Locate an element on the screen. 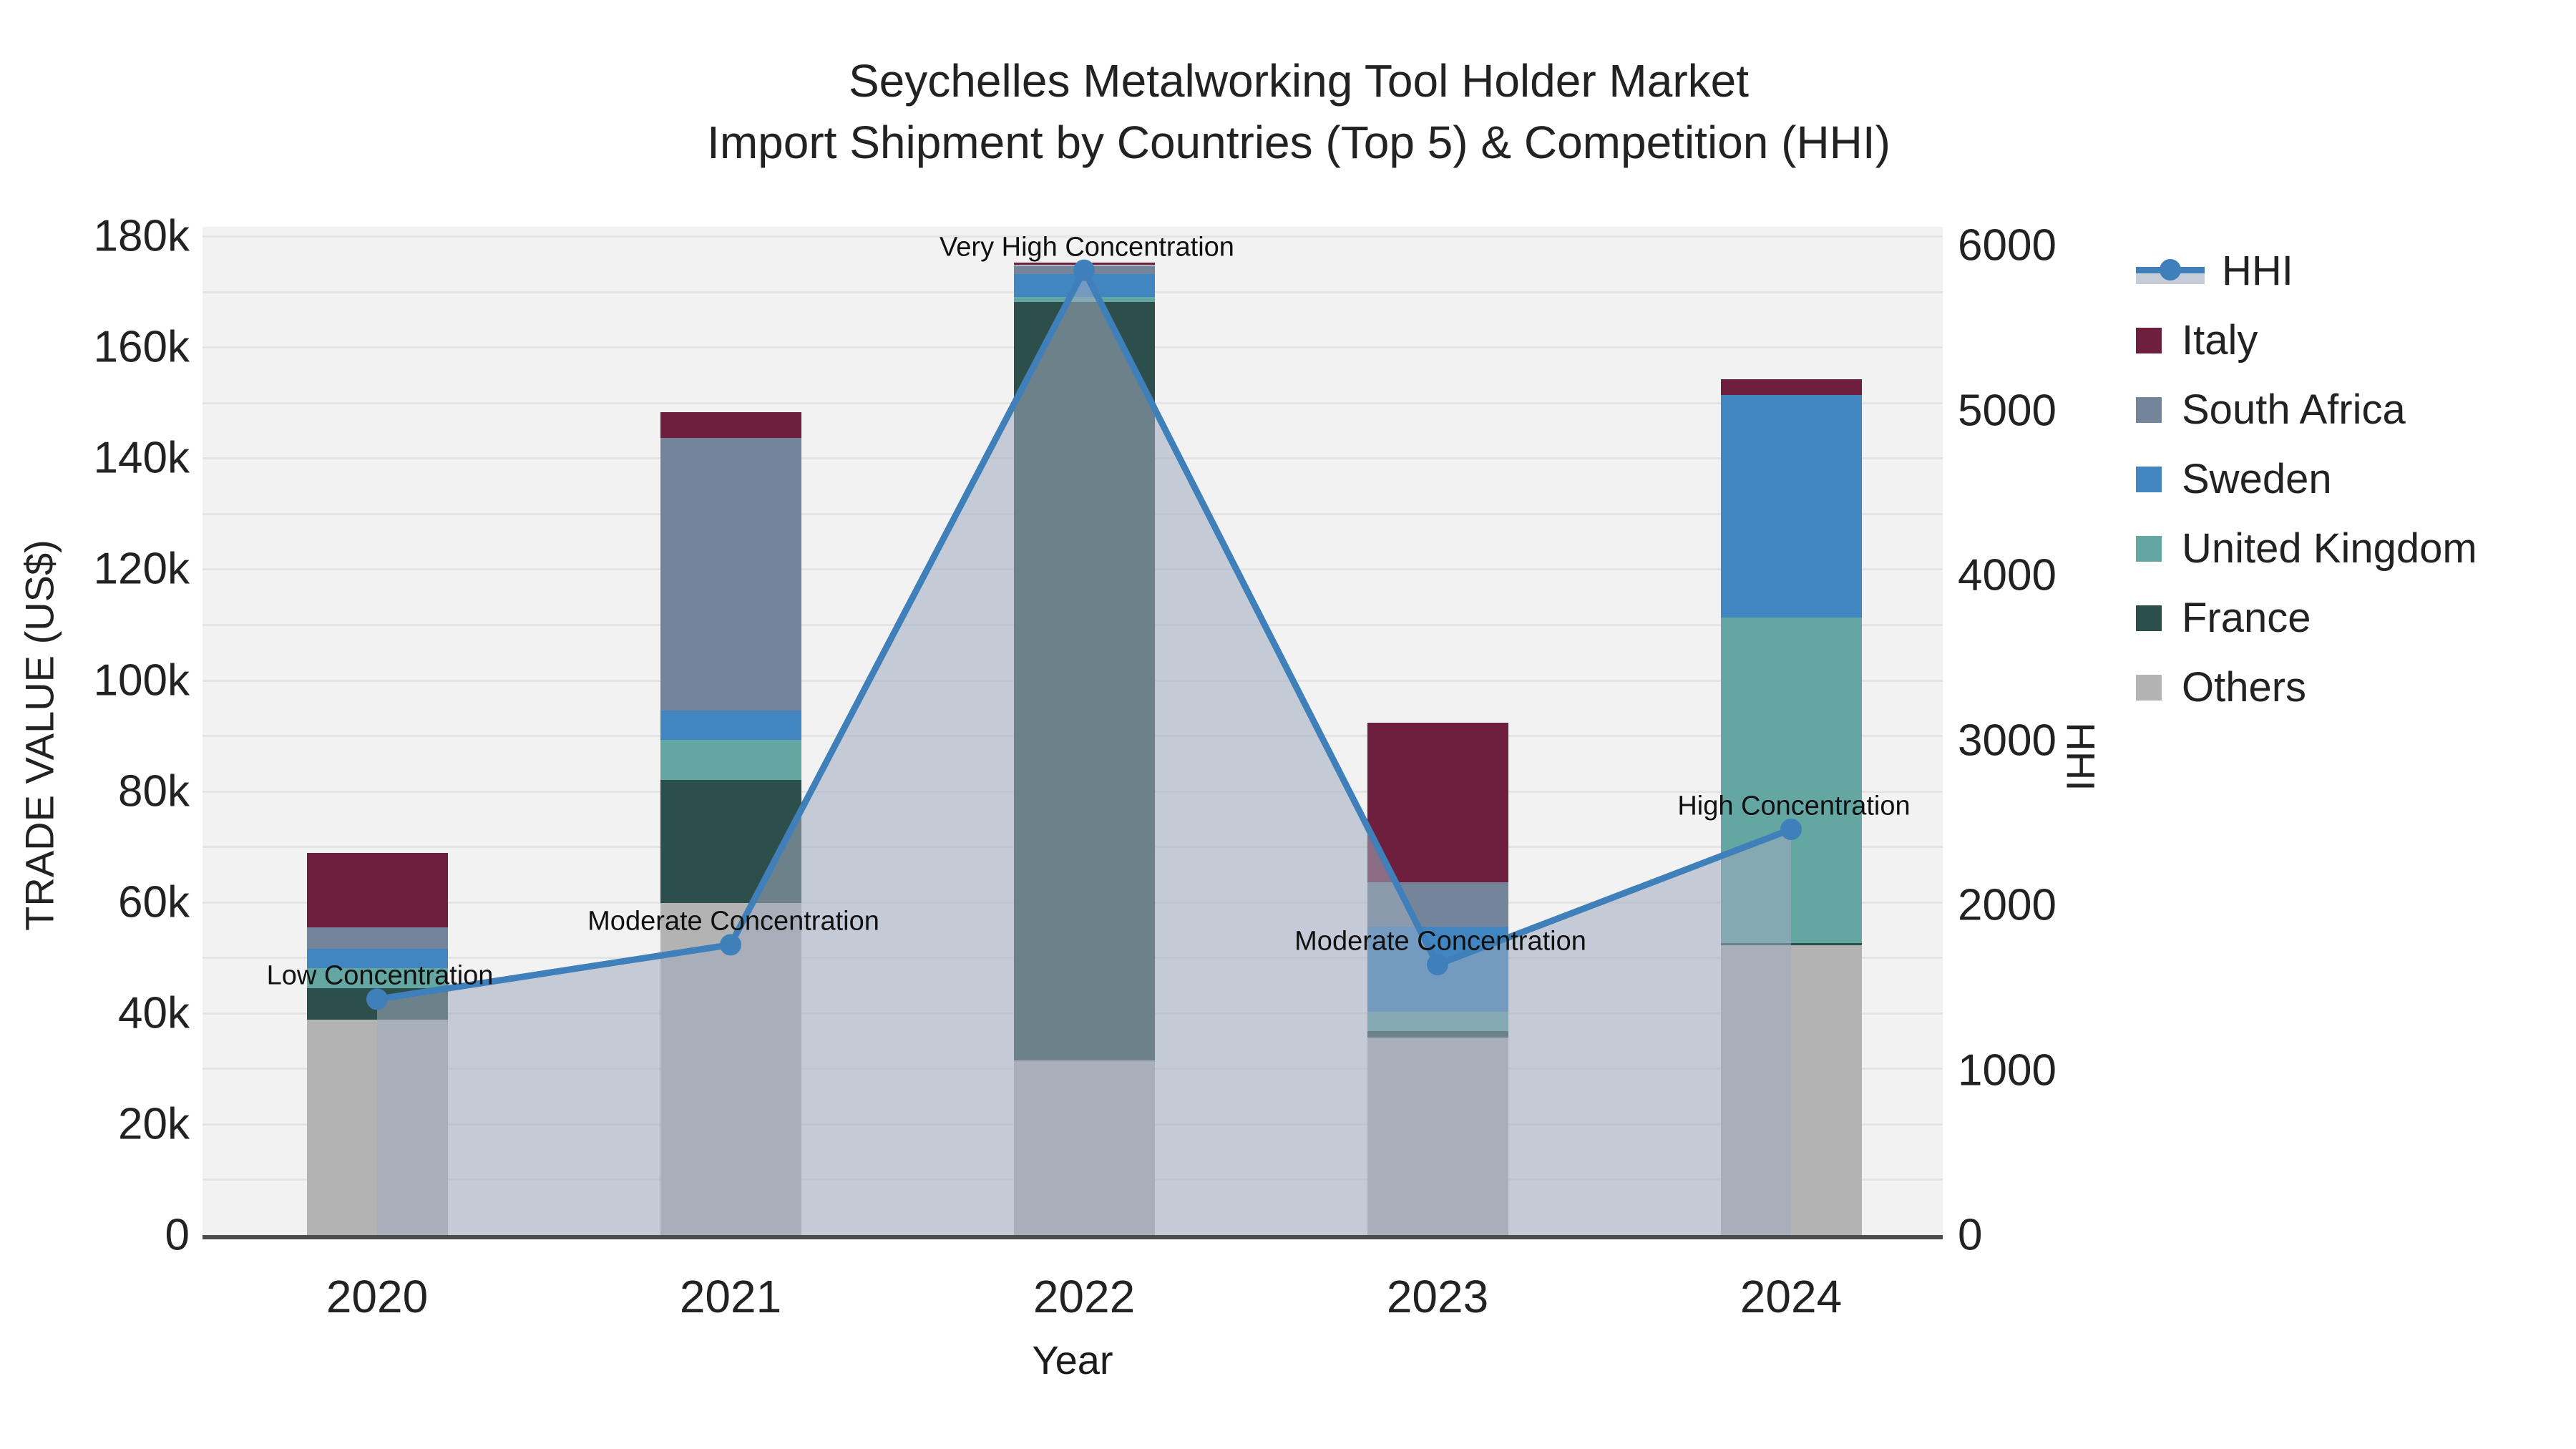 This screenshot has height=1449, width=2576. y-left-tick-60k: 60k is located at coordinates (154, 902).